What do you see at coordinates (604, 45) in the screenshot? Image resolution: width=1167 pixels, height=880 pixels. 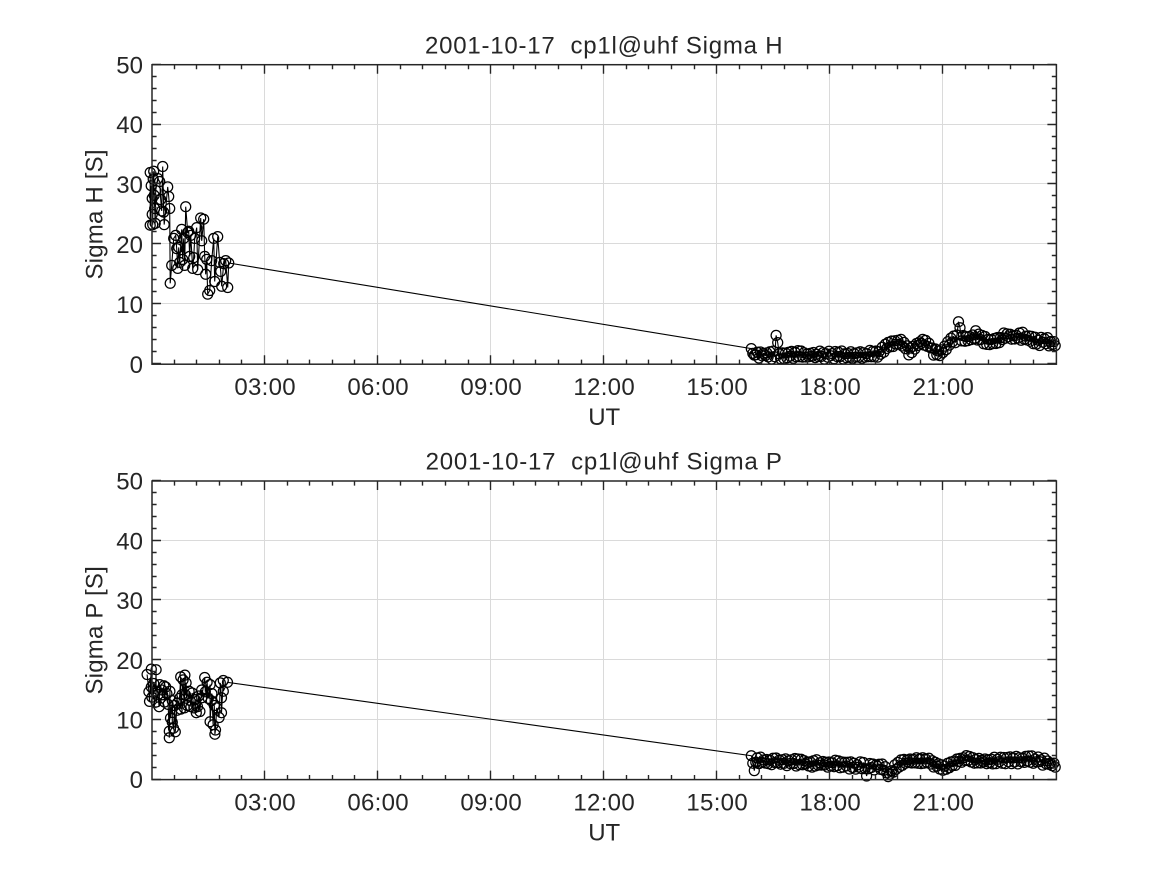 I see `svg-text: 2001-10-17 cp1l@uhf Sigma H` at bounding box center [604, 45].